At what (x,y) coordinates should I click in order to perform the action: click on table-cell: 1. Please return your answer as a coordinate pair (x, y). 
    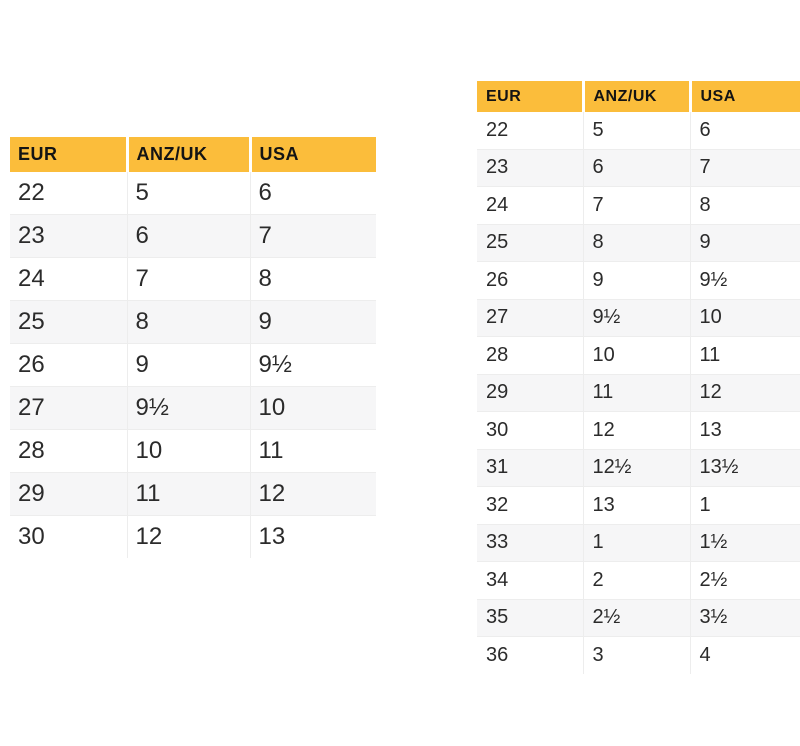
    Looking at the image, I should click on (744, 505).